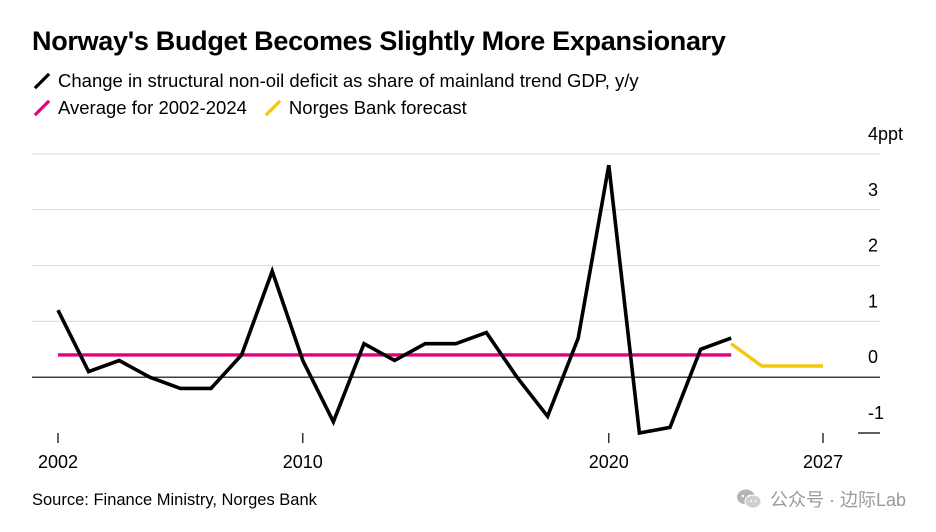  What do you see at coordinates (837, 500) in the screenshot?
I see `watermark-text: 公众号 · 边际Lab` at bounding box center [837, 500].